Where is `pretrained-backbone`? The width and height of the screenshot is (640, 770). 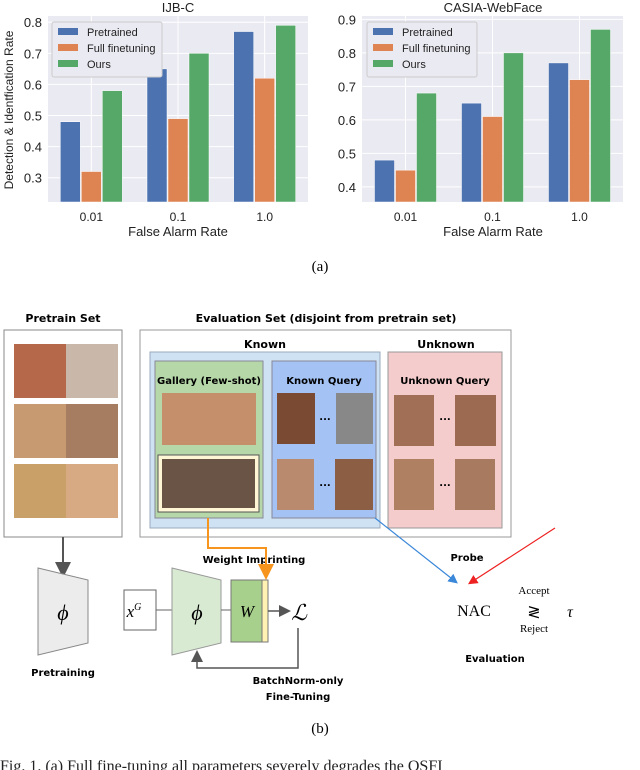
pretrained-backbone is located at coordinates (63, 611).